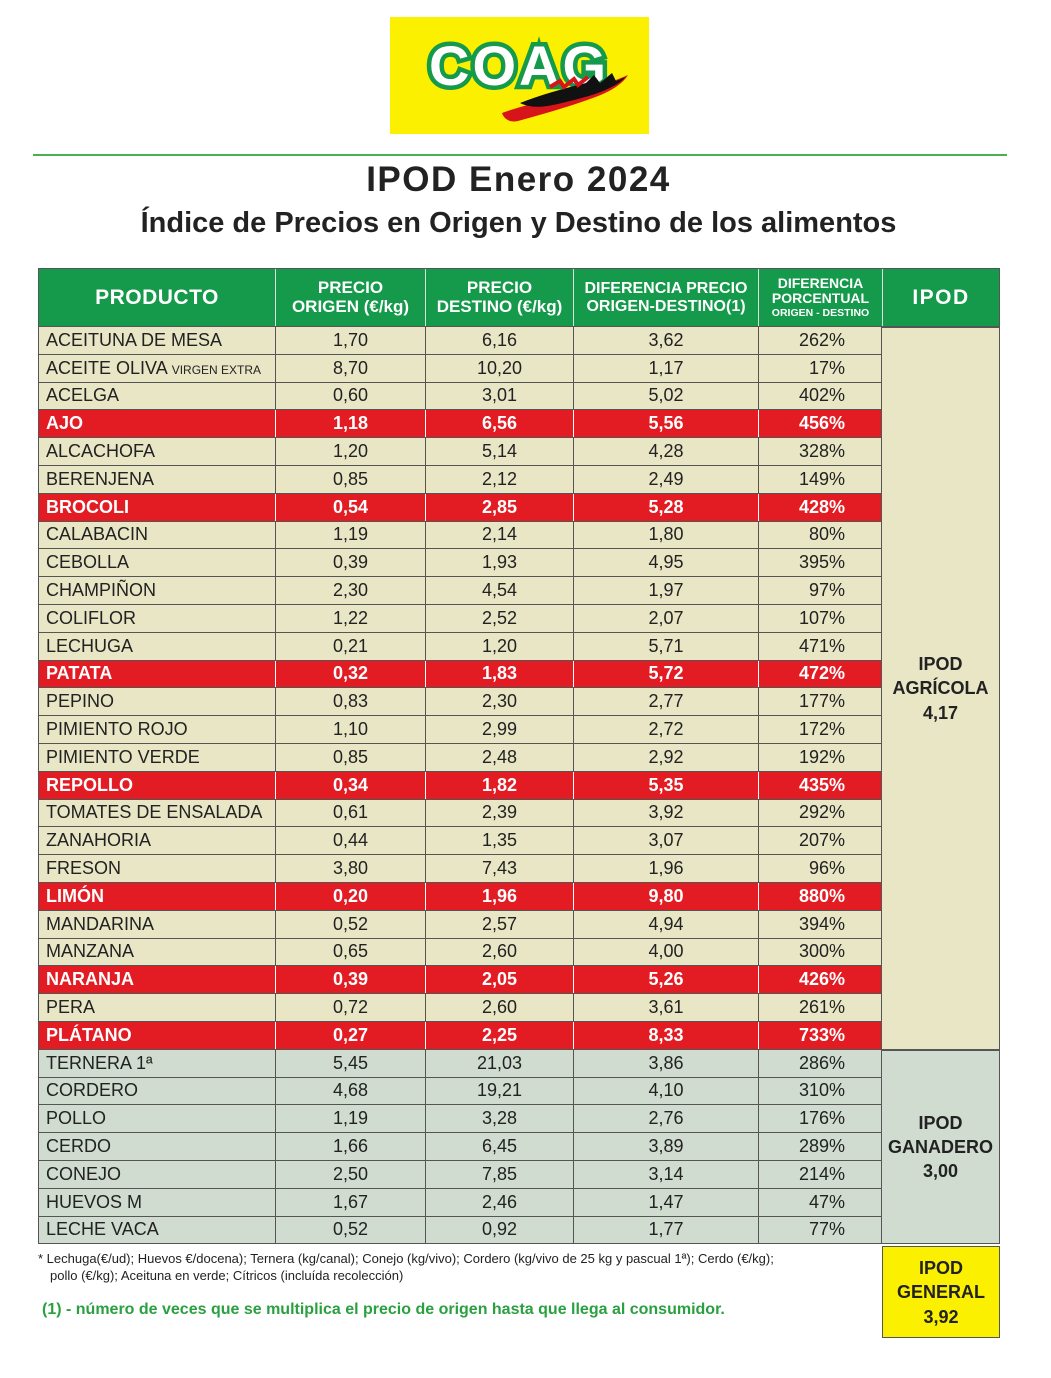 The image size is (1051, 1378). I want to click on cell-diferencia-text: 3,62, so click(666, 339).